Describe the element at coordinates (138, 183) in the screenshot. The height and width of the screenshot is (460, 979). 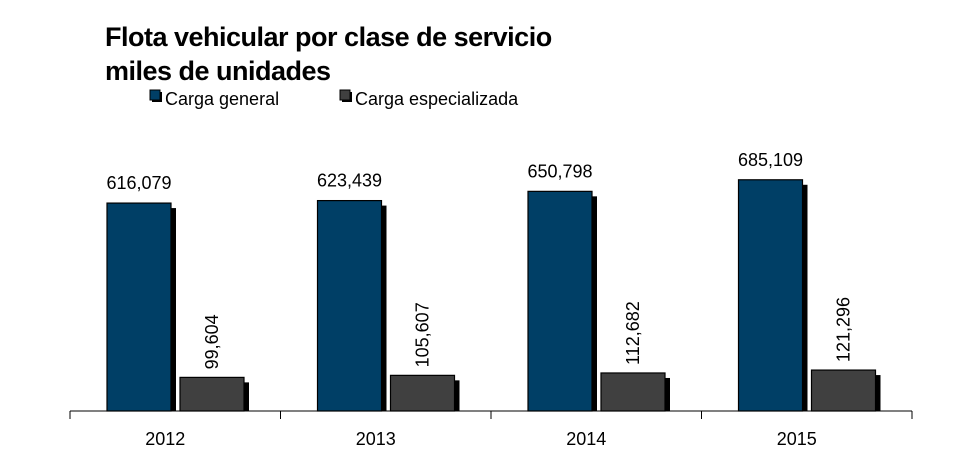
I see `data-label-carga-general-2012: 616,079` at that location.